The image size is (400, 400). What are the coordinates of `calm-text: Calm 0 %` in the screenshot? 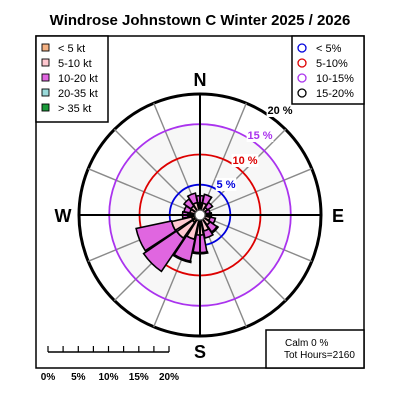 It's located at (306, 343).